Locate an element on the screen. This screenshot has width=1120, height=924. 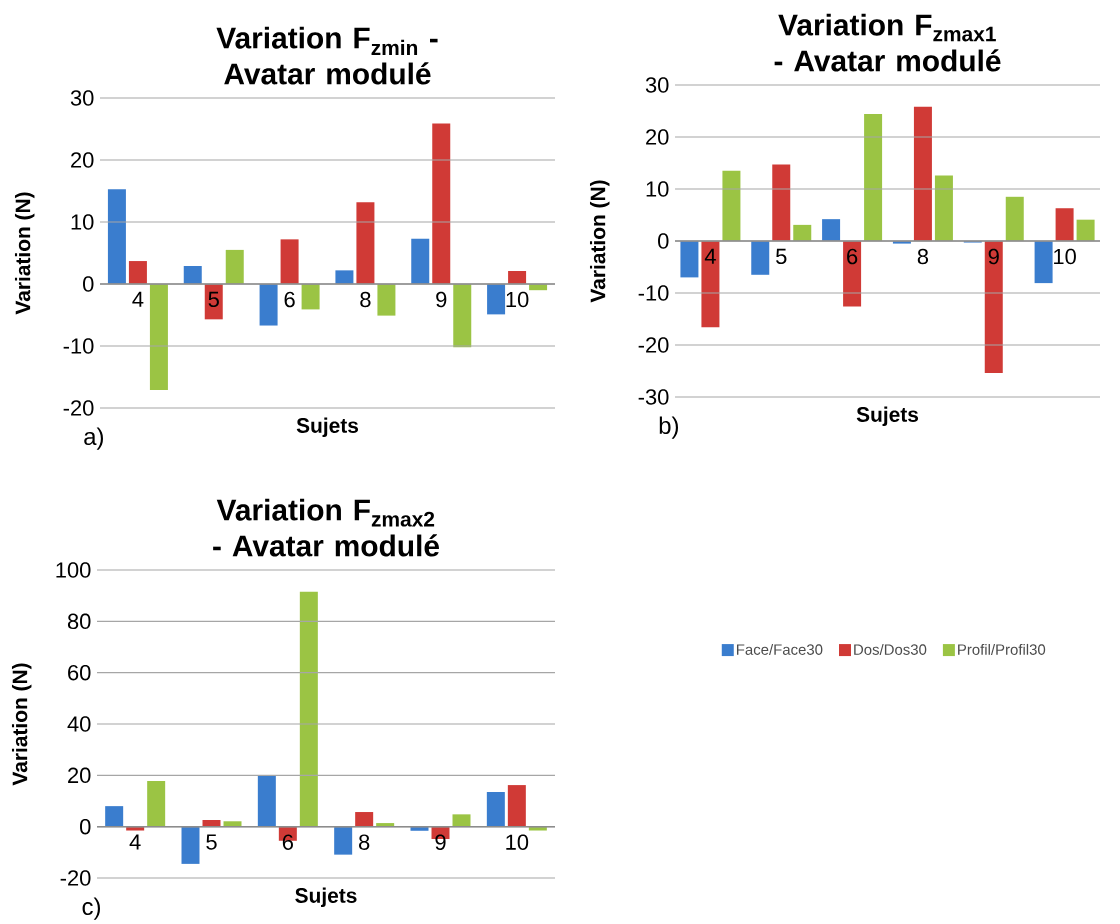
text: a) is located at coordinates (93, 438).